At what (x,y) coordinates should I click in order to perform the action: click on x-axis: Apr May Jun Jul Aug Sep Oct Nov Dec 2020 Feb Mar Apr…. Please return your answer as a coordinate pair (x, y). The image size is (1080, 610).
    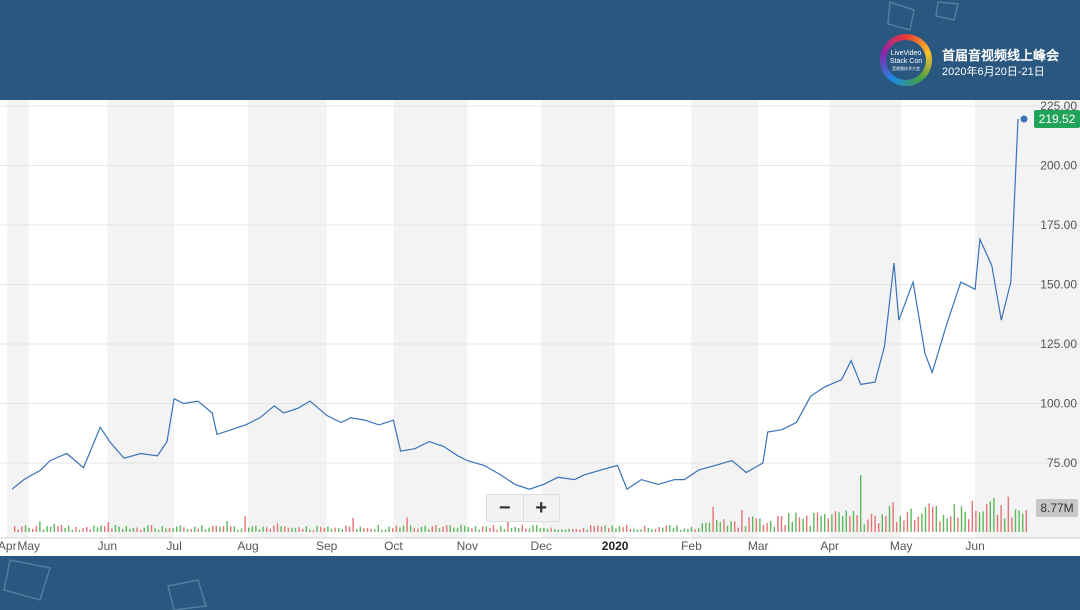
    Looking at the image, I should click on (492, 546).